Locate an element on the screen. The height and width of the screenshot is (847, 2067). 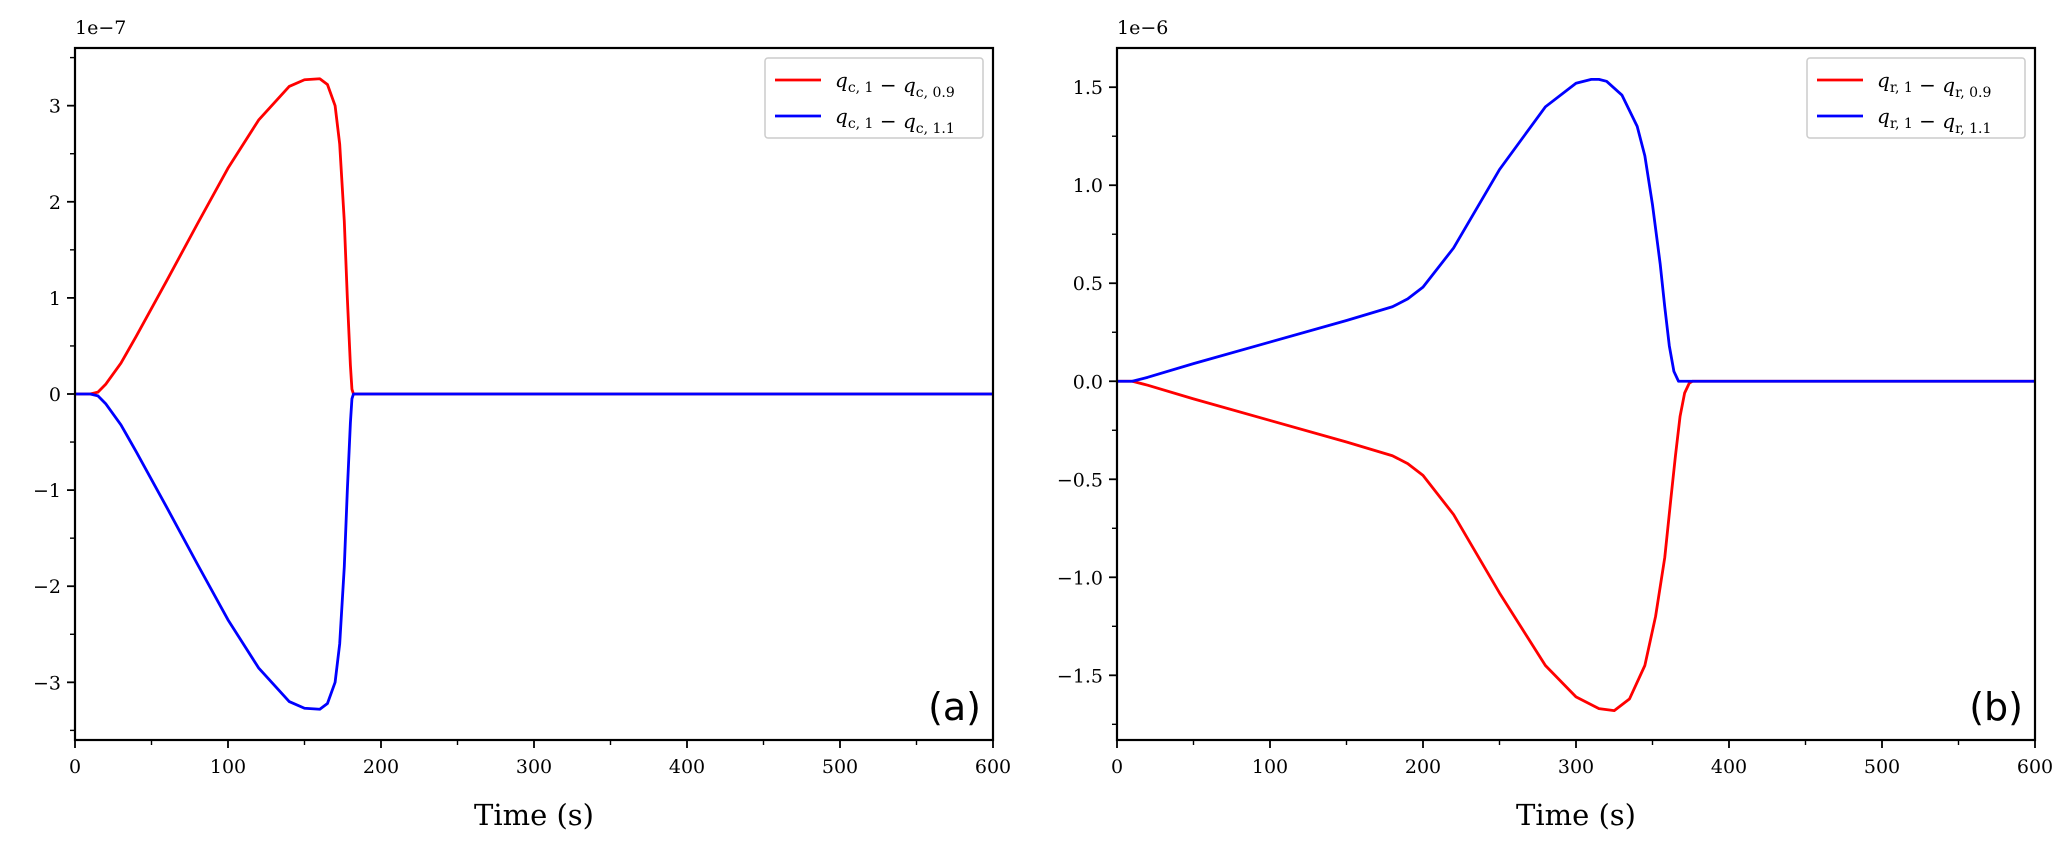
legend: qr, 1 − qr, 0.9qr, 1 − qr, 1.1 is located at coordinates (1916, 98).